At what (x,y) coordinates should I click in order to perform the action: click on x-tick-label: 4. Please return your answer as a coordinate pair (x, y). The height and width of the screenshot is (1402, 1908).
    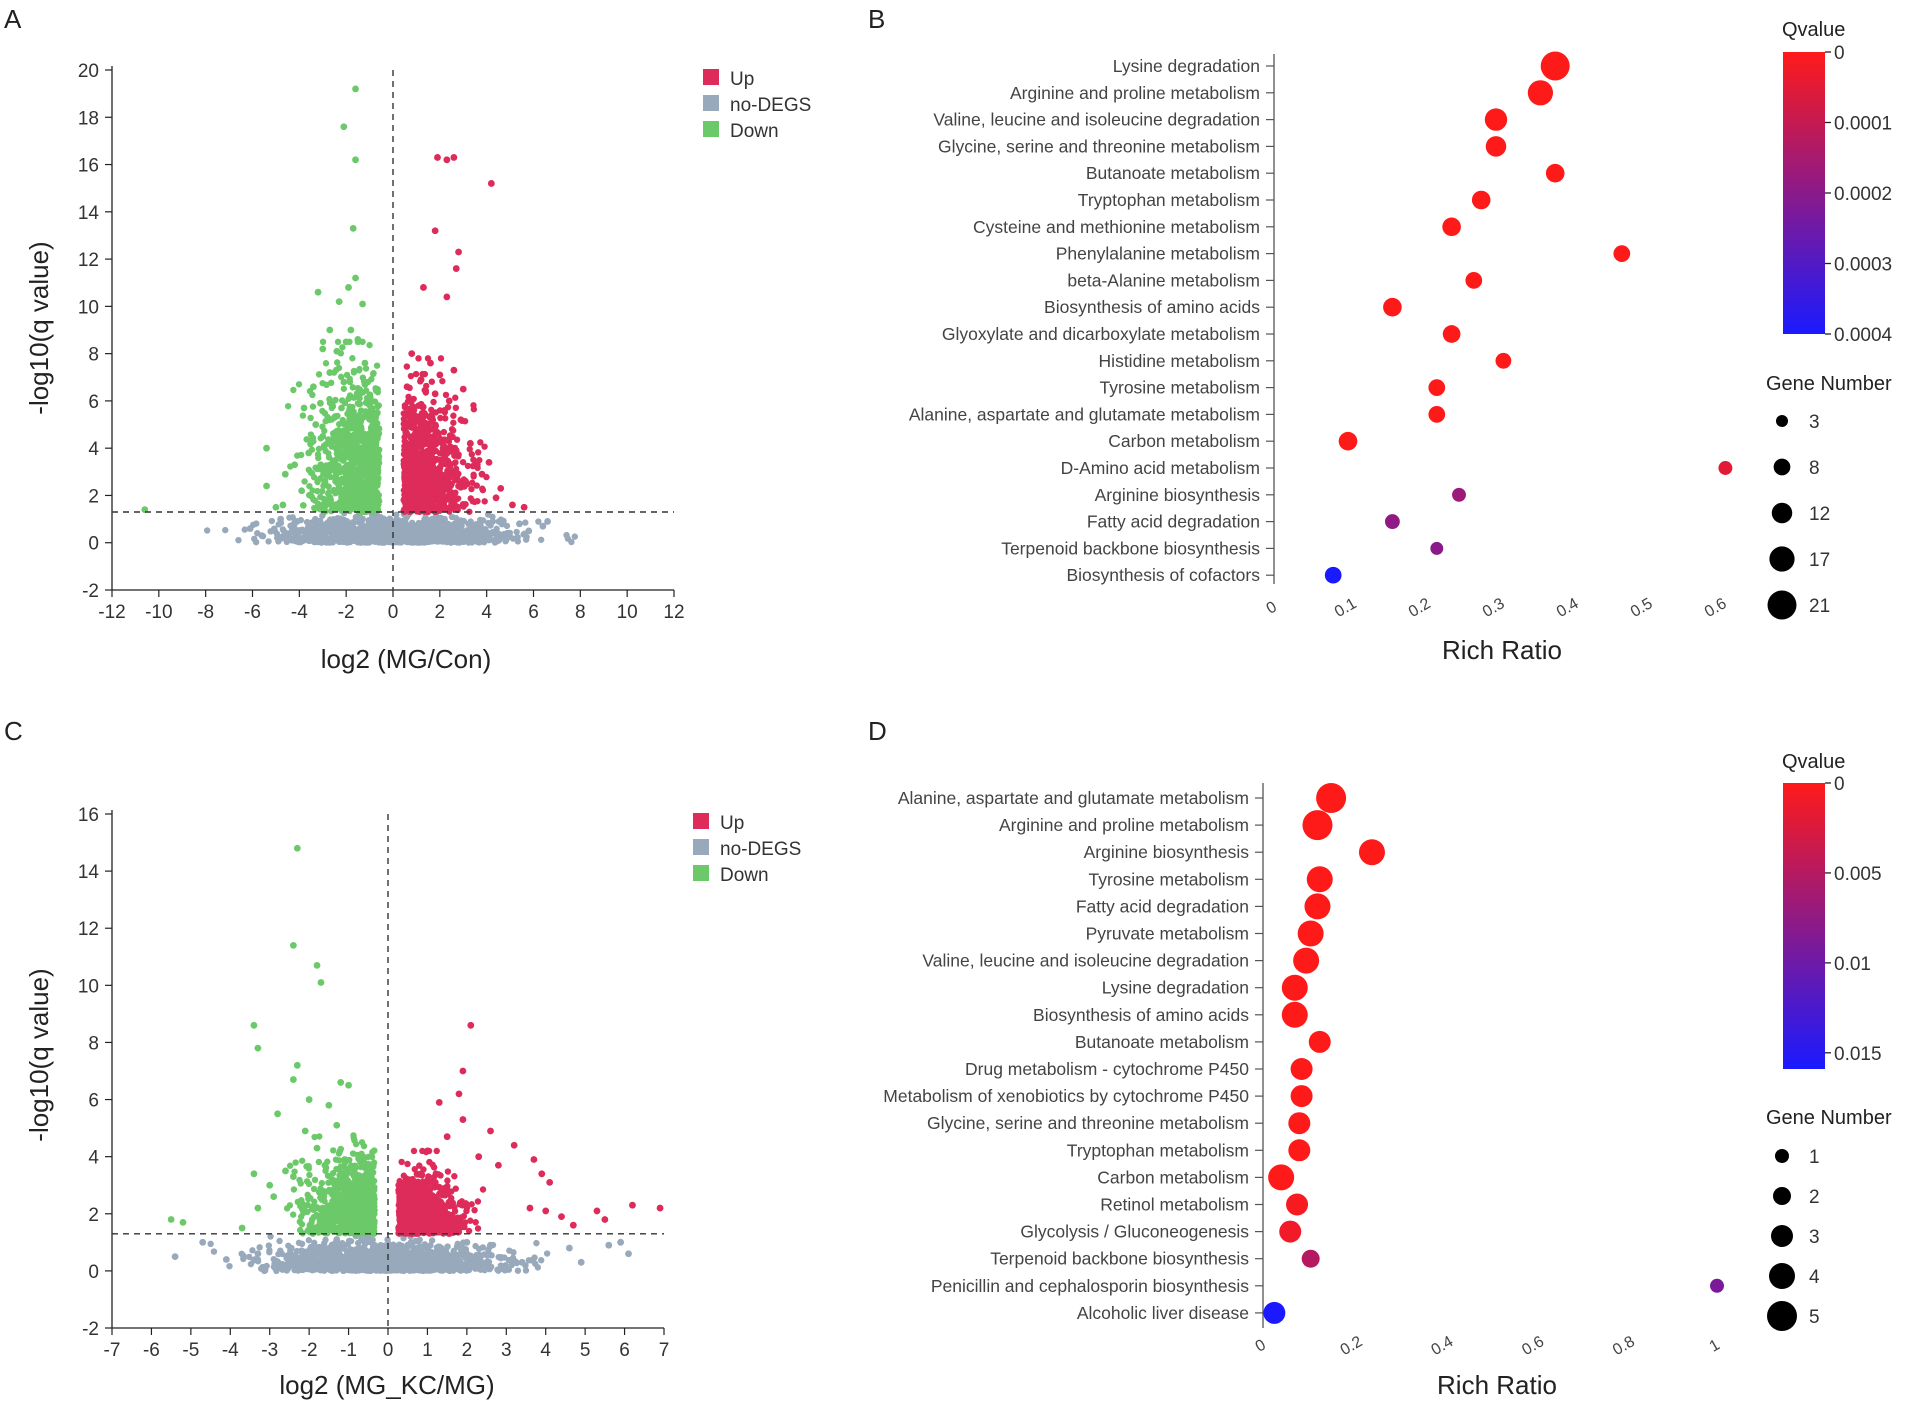
    Looking at the image, I should click on (486, 612).